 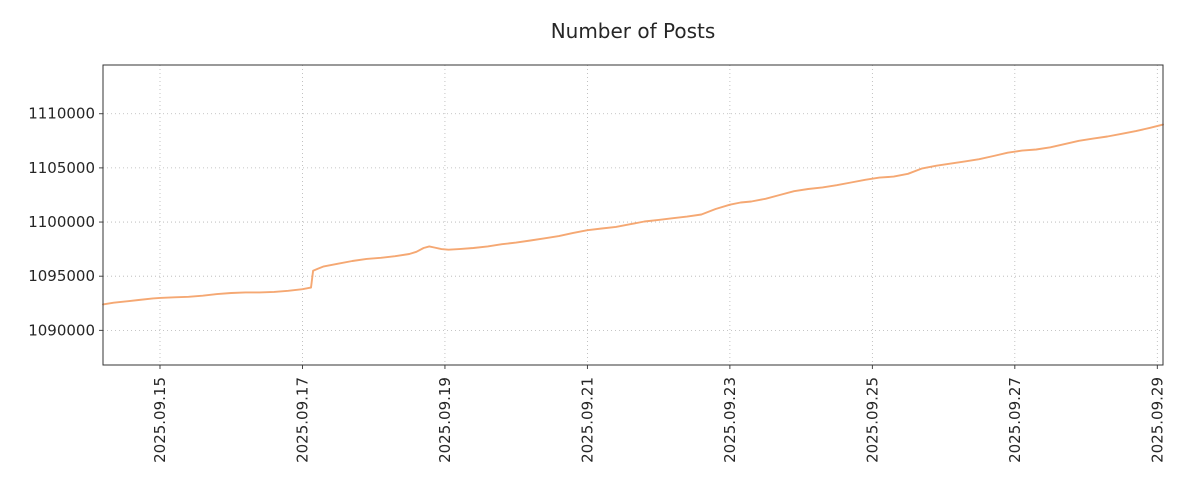 What do you see at coordinates (1015, 420) in the screenshot?
I see `x-tick-label: 2025.09.27` at bounding box center [1015, 420].